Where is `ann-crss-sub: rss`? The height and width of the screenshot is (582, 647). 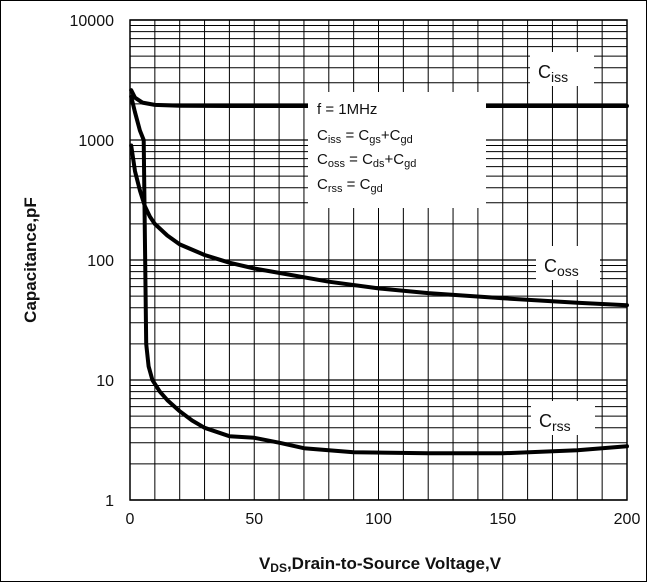 ann-crss-sub: rss is located at coordinates (335, 189).